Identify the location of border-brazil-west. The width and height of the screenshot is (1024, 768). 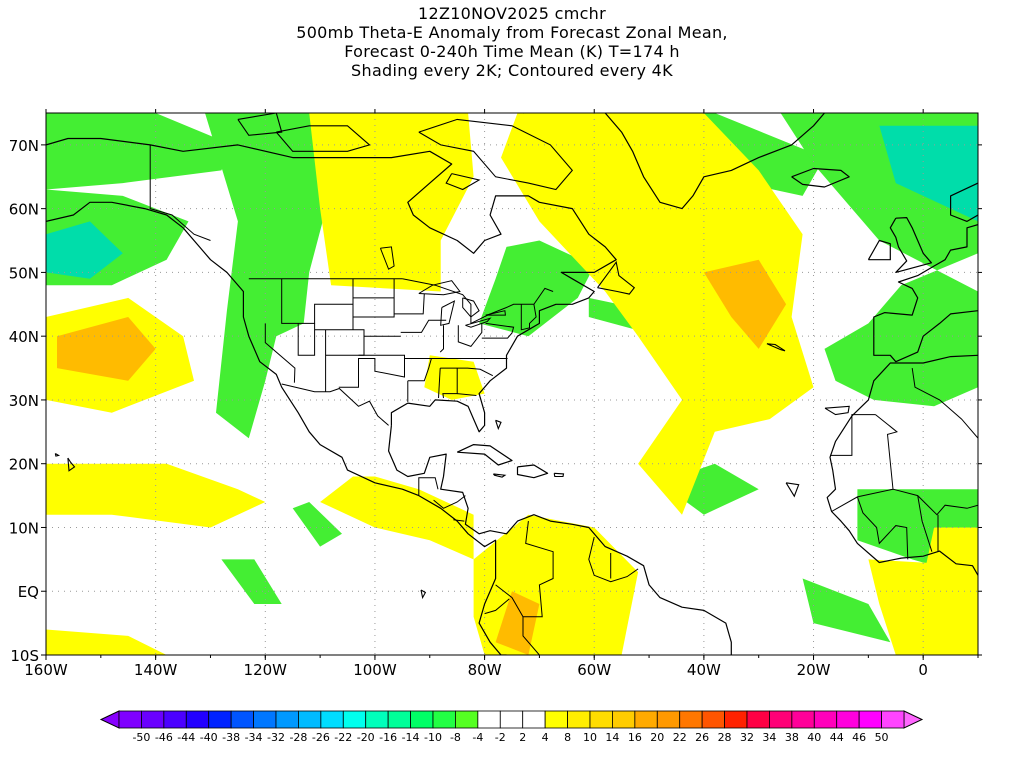
(531, 635).